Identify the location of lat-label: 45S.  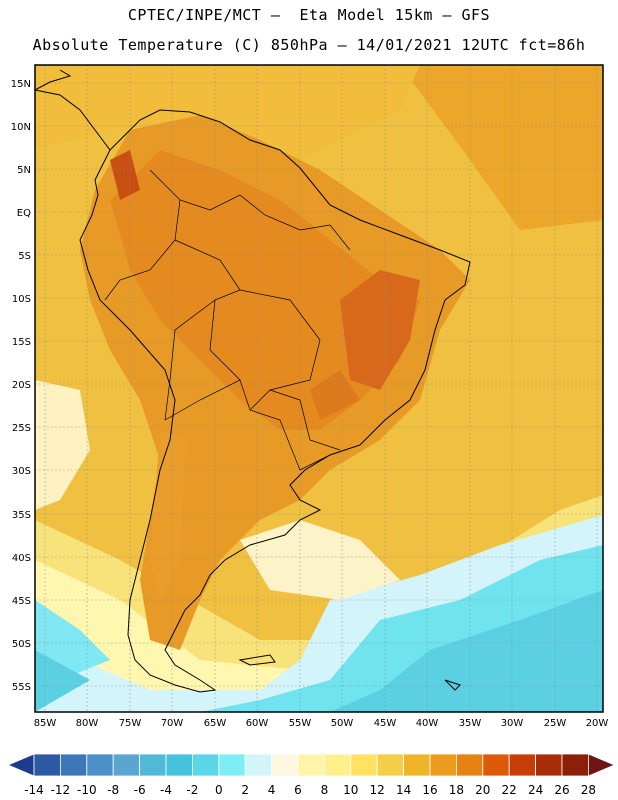
(21, 601).